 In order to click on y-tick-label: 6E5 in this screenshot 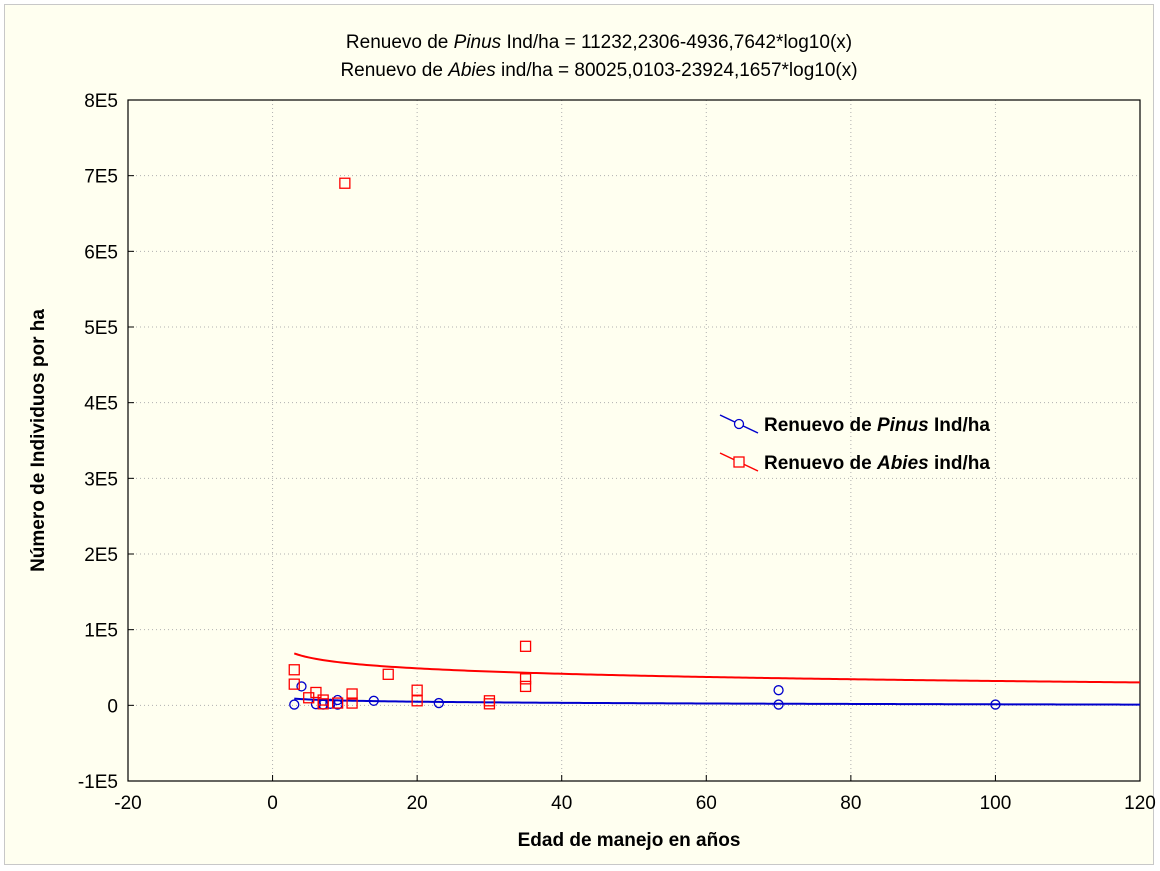, I will do `click(101, 252)`.